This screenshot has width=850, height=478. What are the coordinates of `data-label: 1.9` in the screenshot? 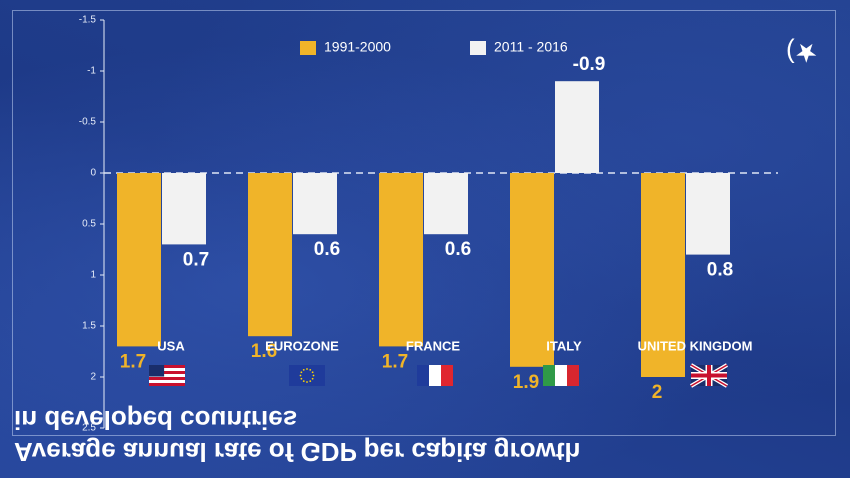 It's located at (526, 382).